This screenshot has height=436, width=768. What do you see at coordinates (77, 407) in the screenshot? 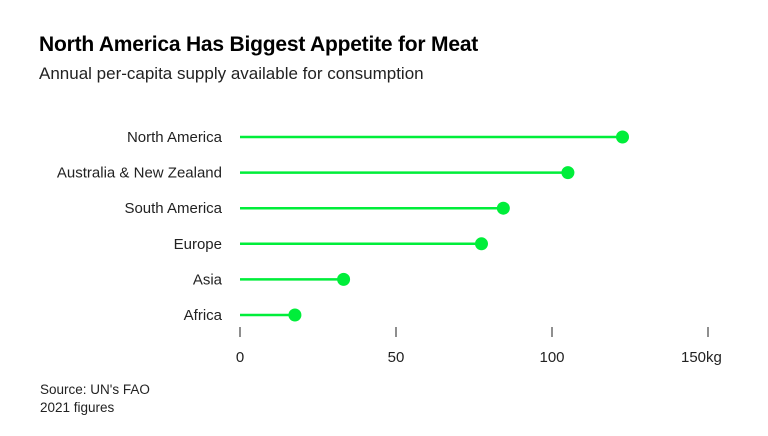
I see `figures-note: 2021 figures` at bounding box center [77, 407].